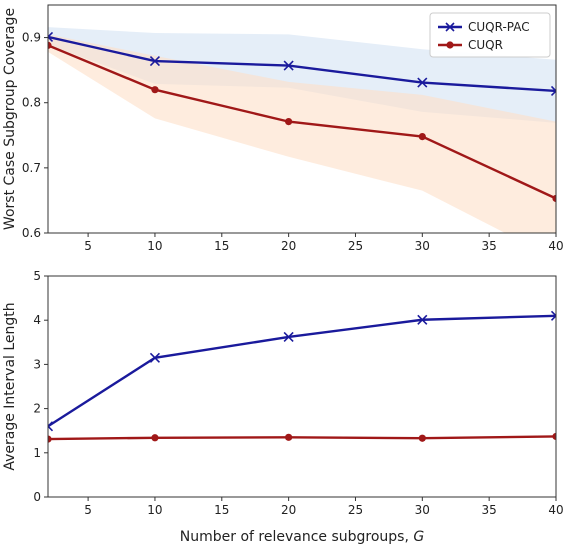 Image resolution: width=566 pixels, height=548 pixels. What do you see at coordinates (37, 276) in the screenshot?
I see `y-tick-label: 5` at bounding box center [37, 276].